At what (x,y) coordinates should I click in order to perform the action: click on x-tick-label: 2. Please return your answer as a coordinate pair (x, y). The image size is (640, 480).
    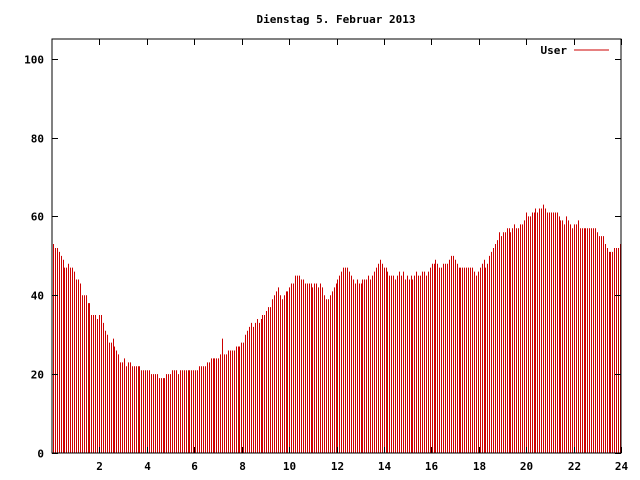
    Looking at the image, I should click on (99, 466).